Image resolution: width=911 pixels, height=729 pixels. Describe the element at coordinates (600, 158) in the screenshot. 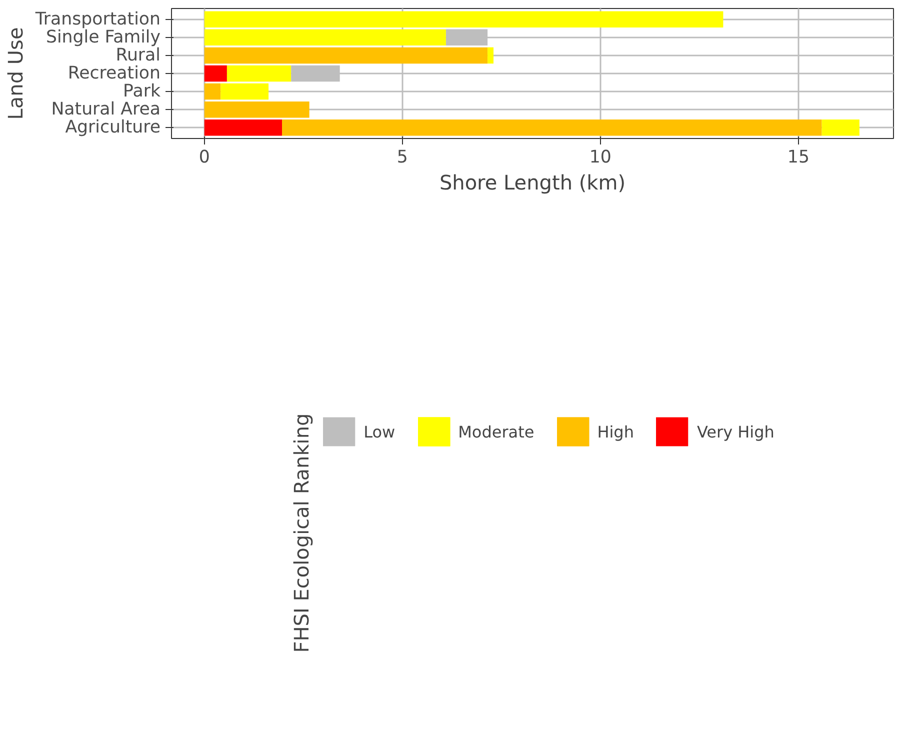

I see `x-tick-label: 10` at that location.